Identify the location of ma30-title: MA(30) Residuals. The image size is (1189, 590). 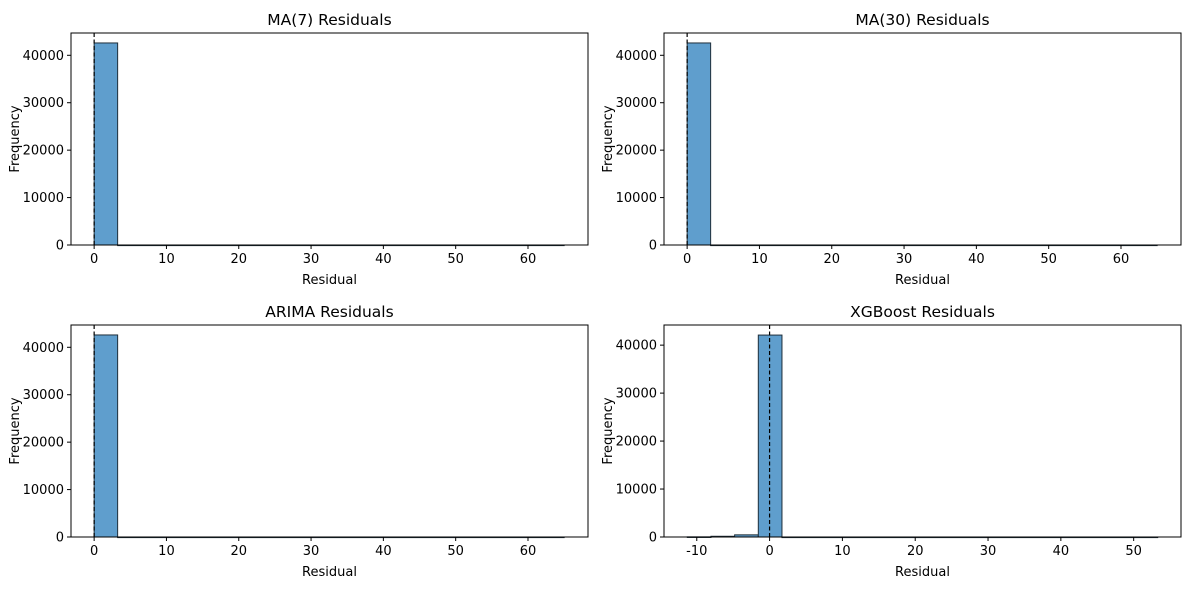
(922, 20).